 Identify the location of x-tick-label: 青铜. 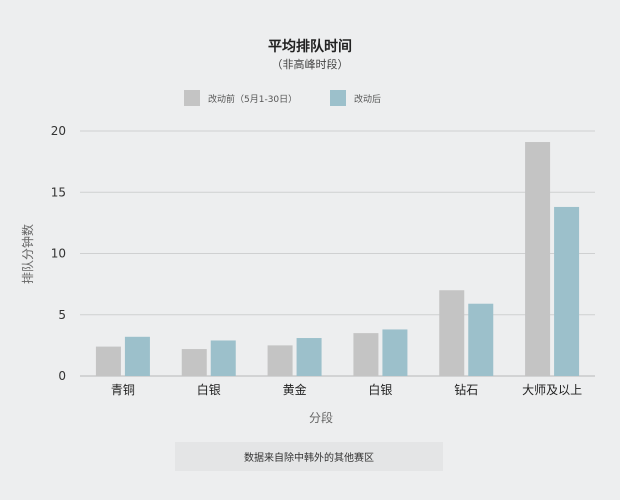
(123, 389).